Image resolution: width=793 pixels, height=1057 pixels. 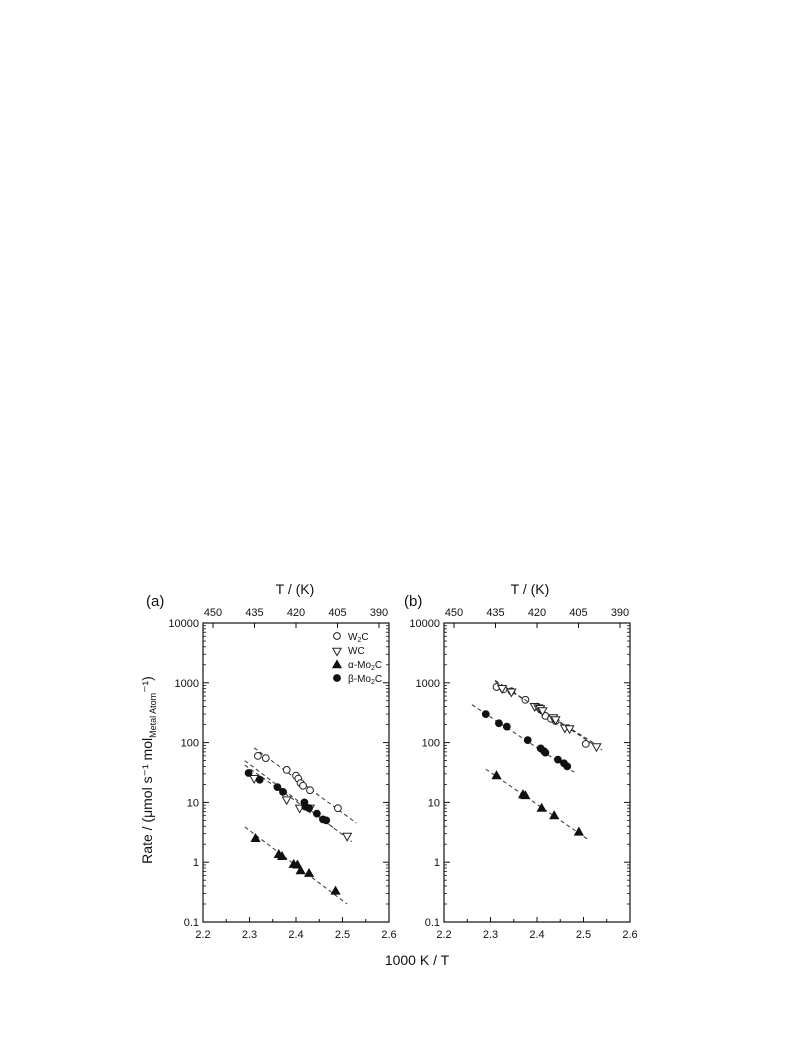 I want to click on panel-a-series-wc-fit-line, so click(x=298, y=801).